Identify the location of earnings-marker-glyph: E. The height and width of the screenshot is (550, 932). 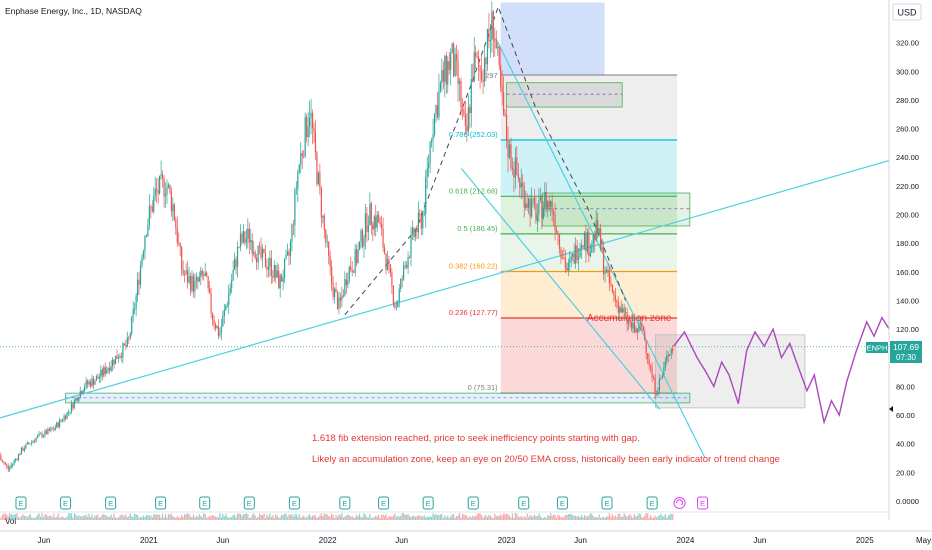
(473, 503).